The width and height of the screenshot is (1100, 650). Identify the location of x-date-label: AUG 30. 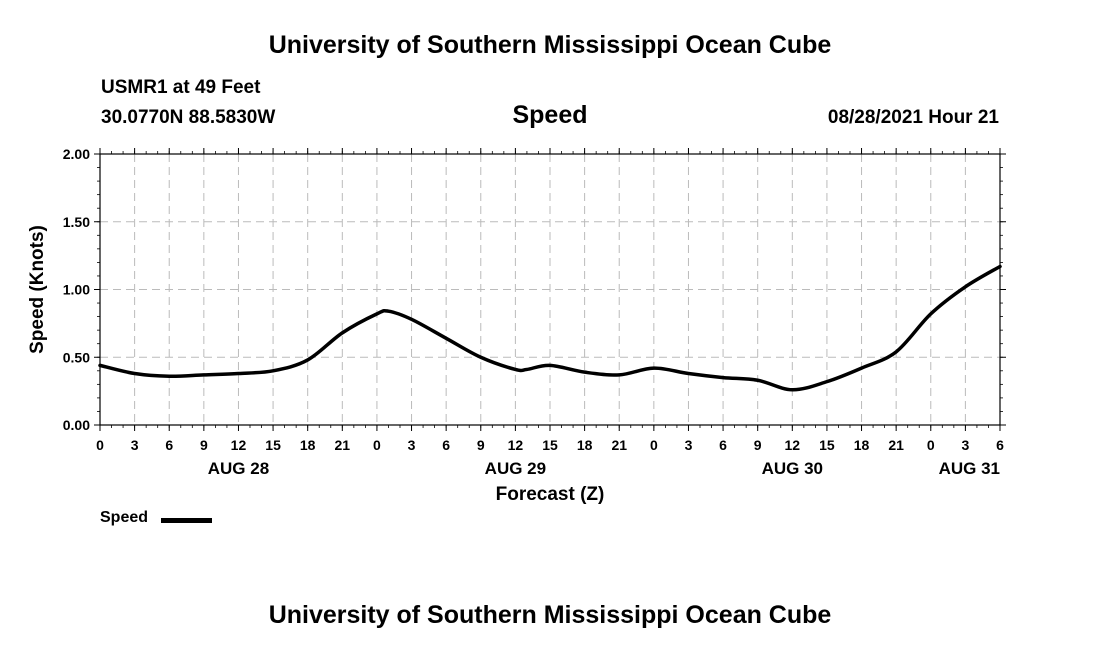
(792, 468).